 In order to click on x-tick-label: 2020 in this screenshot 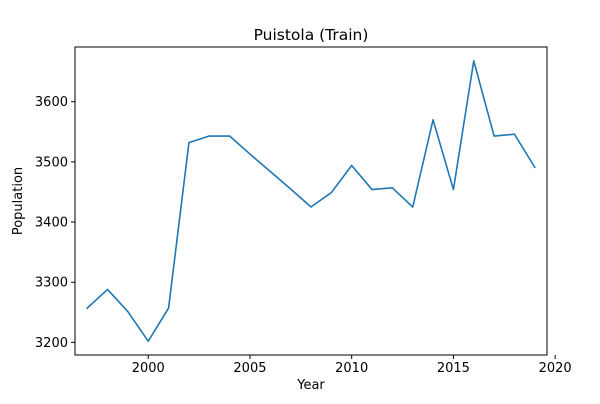, I will do `click(555, 368)`.